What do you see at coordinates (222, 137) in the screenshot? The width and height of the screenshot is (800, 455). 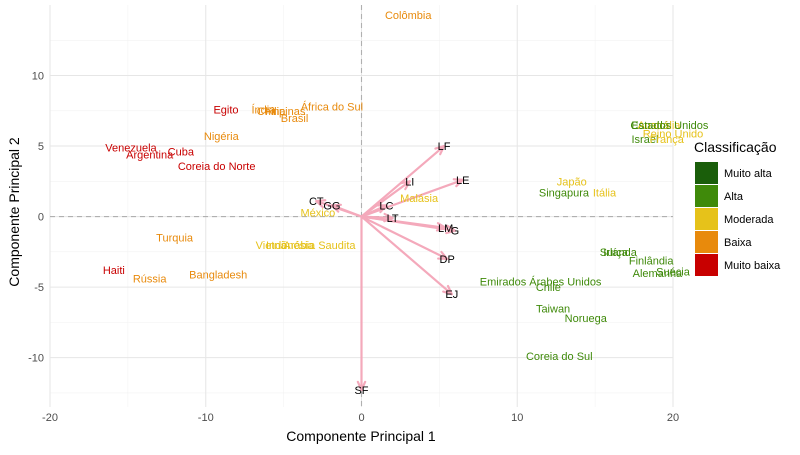 I see `country-label: Nigéria` at bounding box center [222, 137].